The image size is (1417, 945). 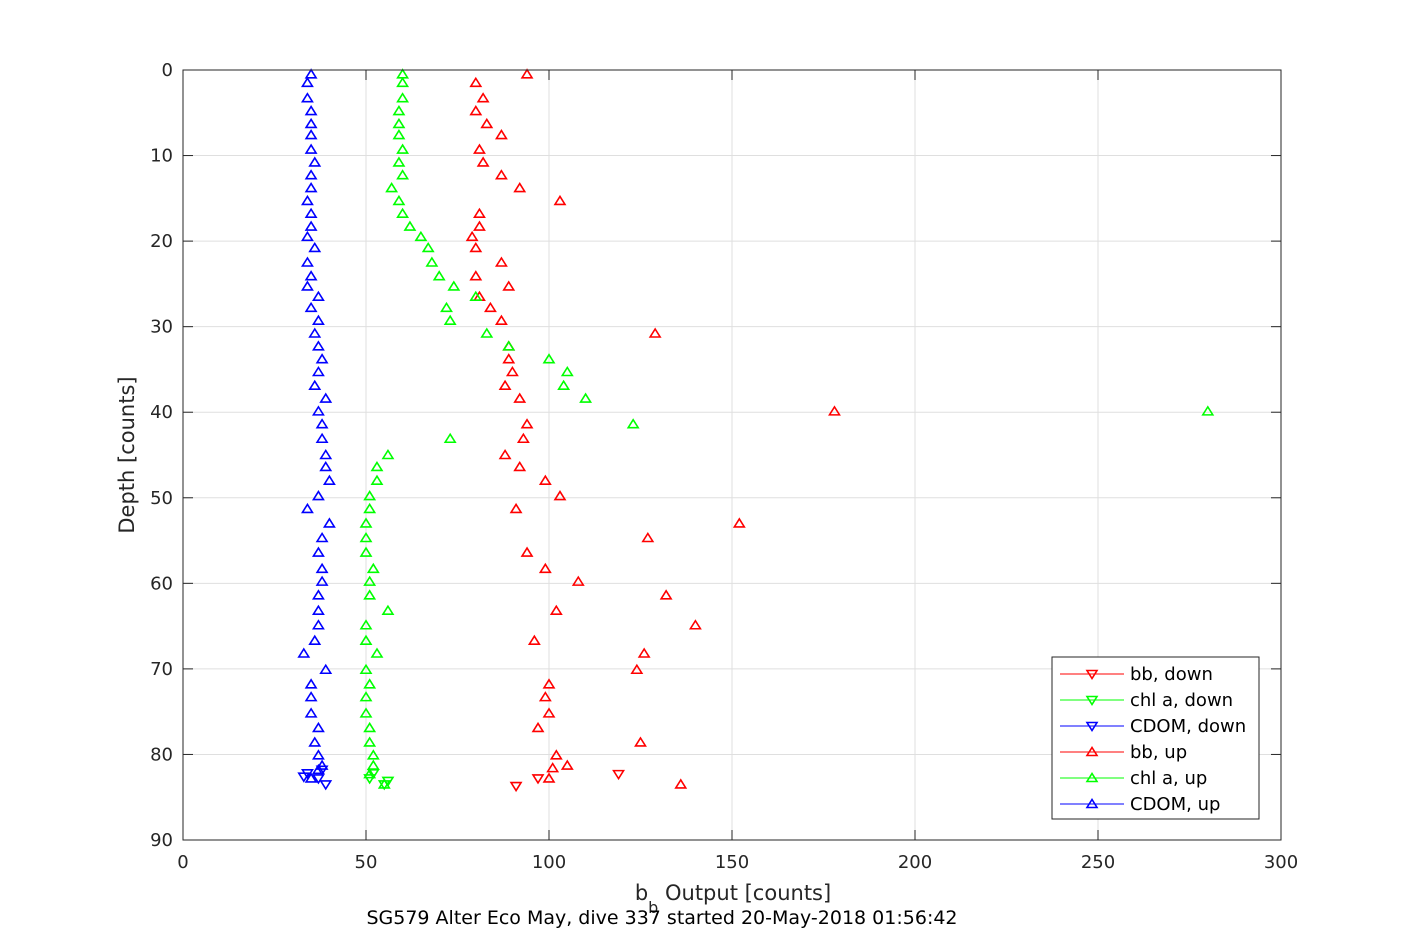 What do you see at coordinates (161, 412) in the screenshot?
I see `y-tick-label: 40` at bounding box center [161, 412].